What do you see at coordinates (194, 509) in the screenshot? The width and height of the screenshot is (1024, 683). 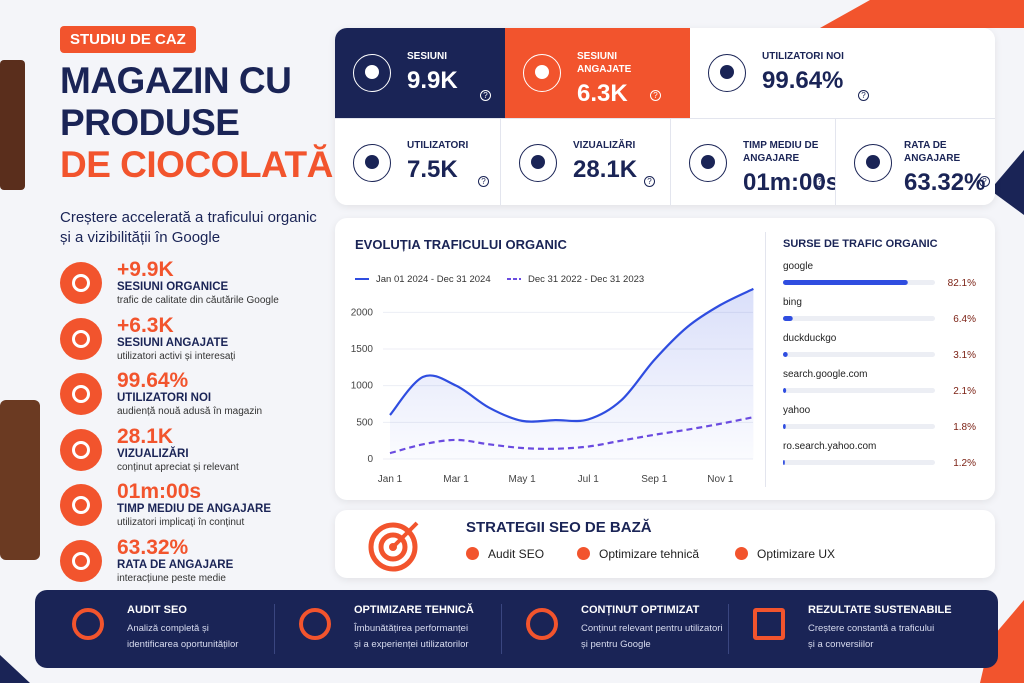 I see `label: TIMP MEDIU DE ANGAJARE` at bounding box center [194, 509].